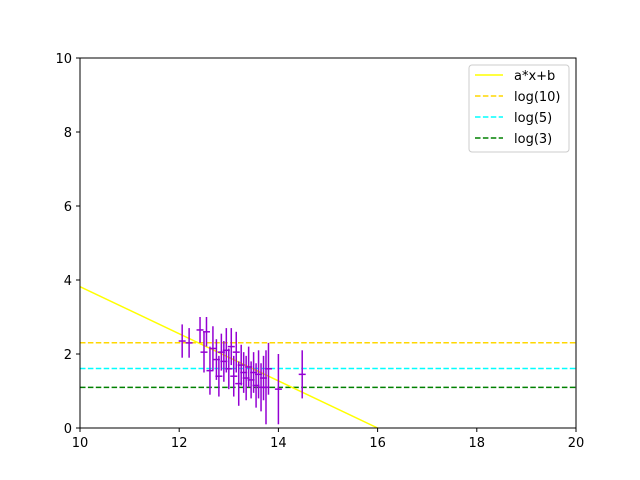  Describe the element at coordinates (576, 443) in the screenshot. I see `x-tick-label: 20` at that location.